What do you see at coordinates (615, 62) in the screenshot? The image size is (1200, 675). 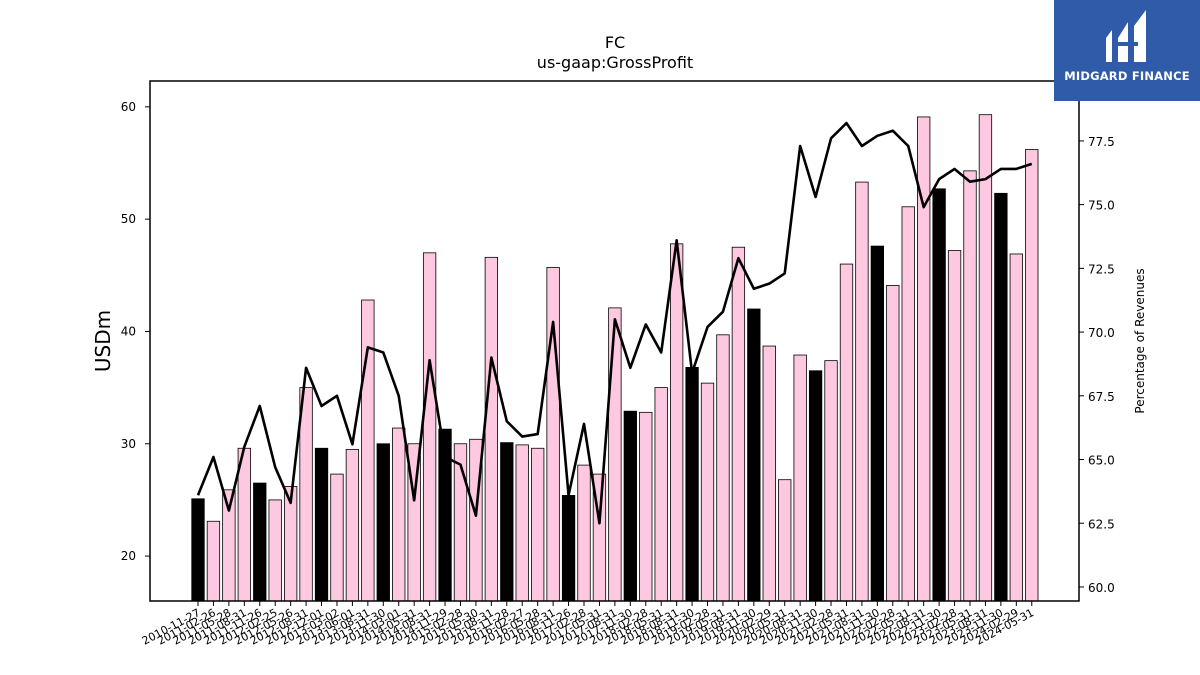 I see `chart-subtitle: us-gaap:GrossProfit` at bounding box center [615, 62].